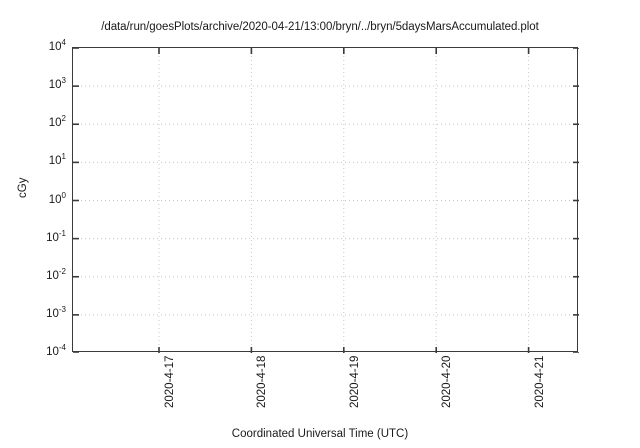 The image size is (640, 448). What do you see at coordinates (40, 122) in the screenshot?
I see `y-tick-label: 102` at bounding box center [40, 122].